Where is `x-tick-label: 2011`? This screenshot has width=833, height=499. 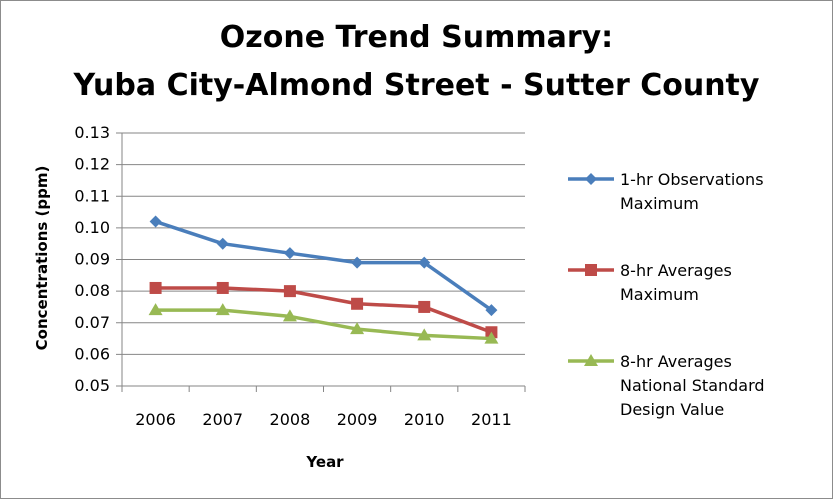
x-tick-label: 2011 is located at coordinates (491, 419).